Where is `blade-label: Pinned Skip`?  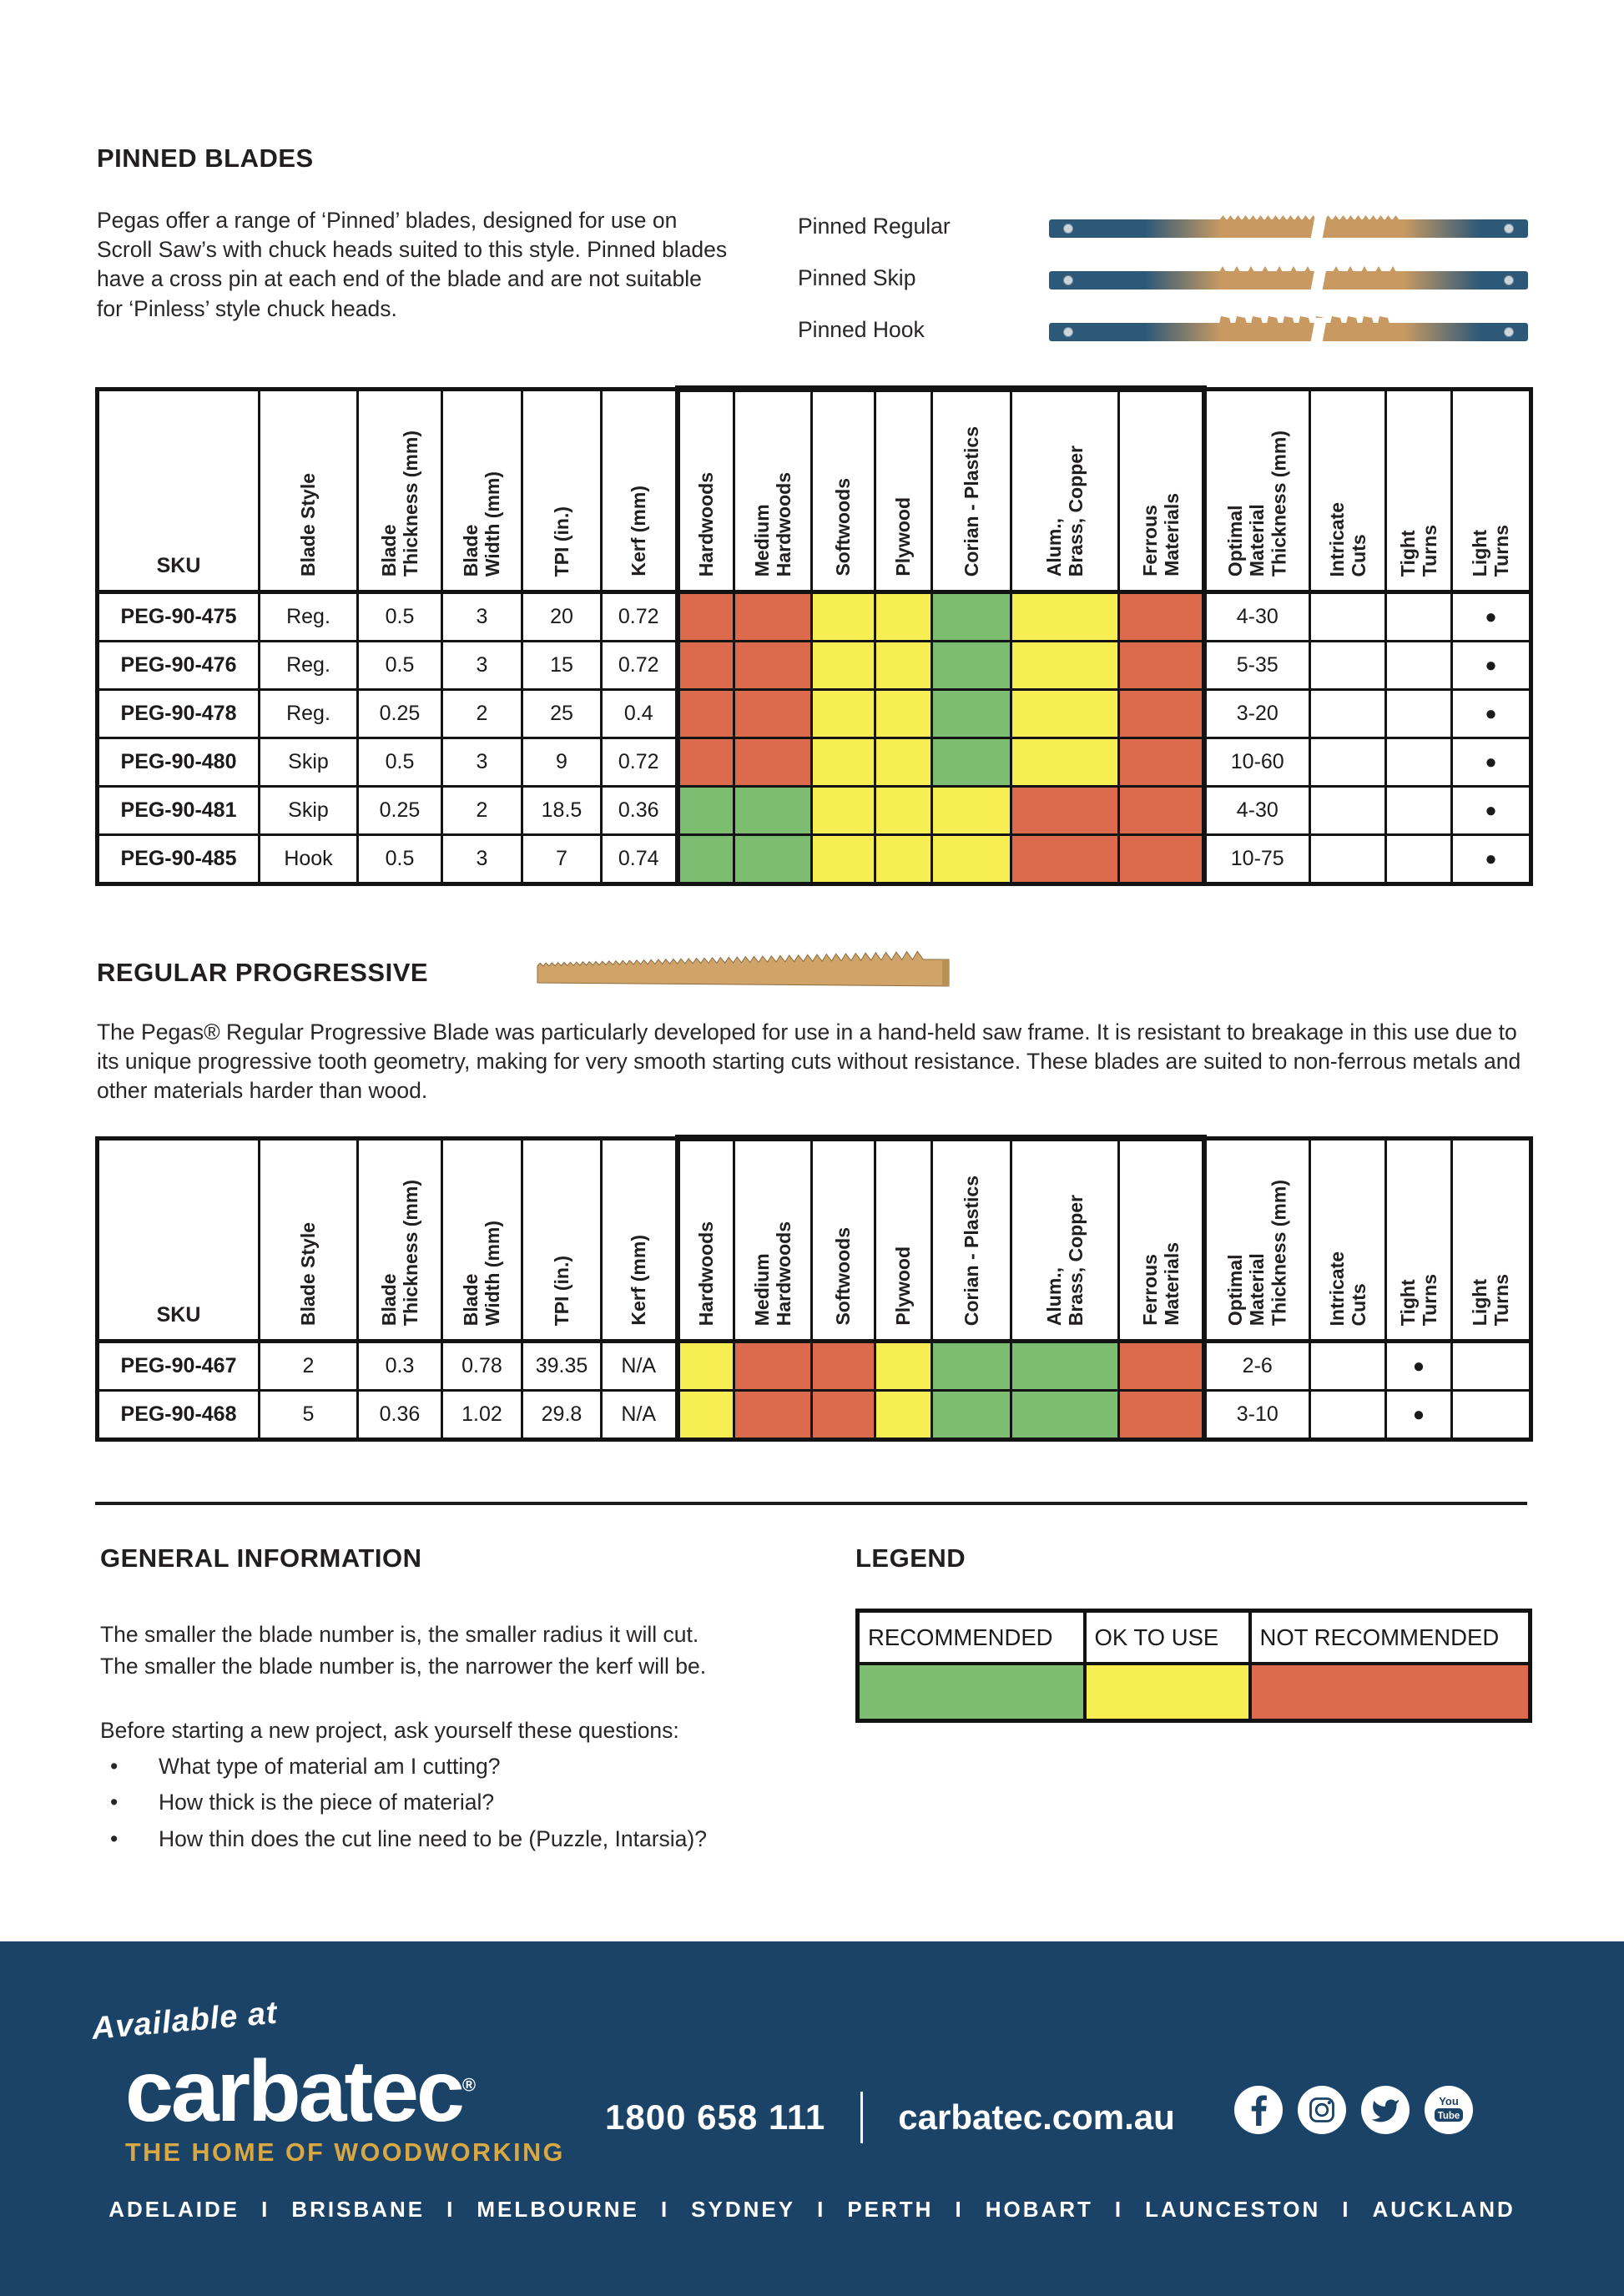
blade-label: Pinned Skip is located at coordinates (857, 277).